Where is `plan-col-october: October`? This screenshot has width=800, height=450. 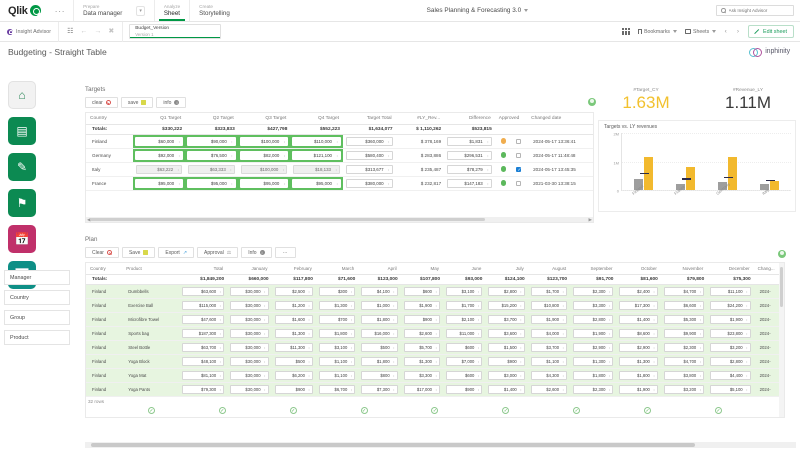 plan-col-october: October is located at coordinates (638, 269).